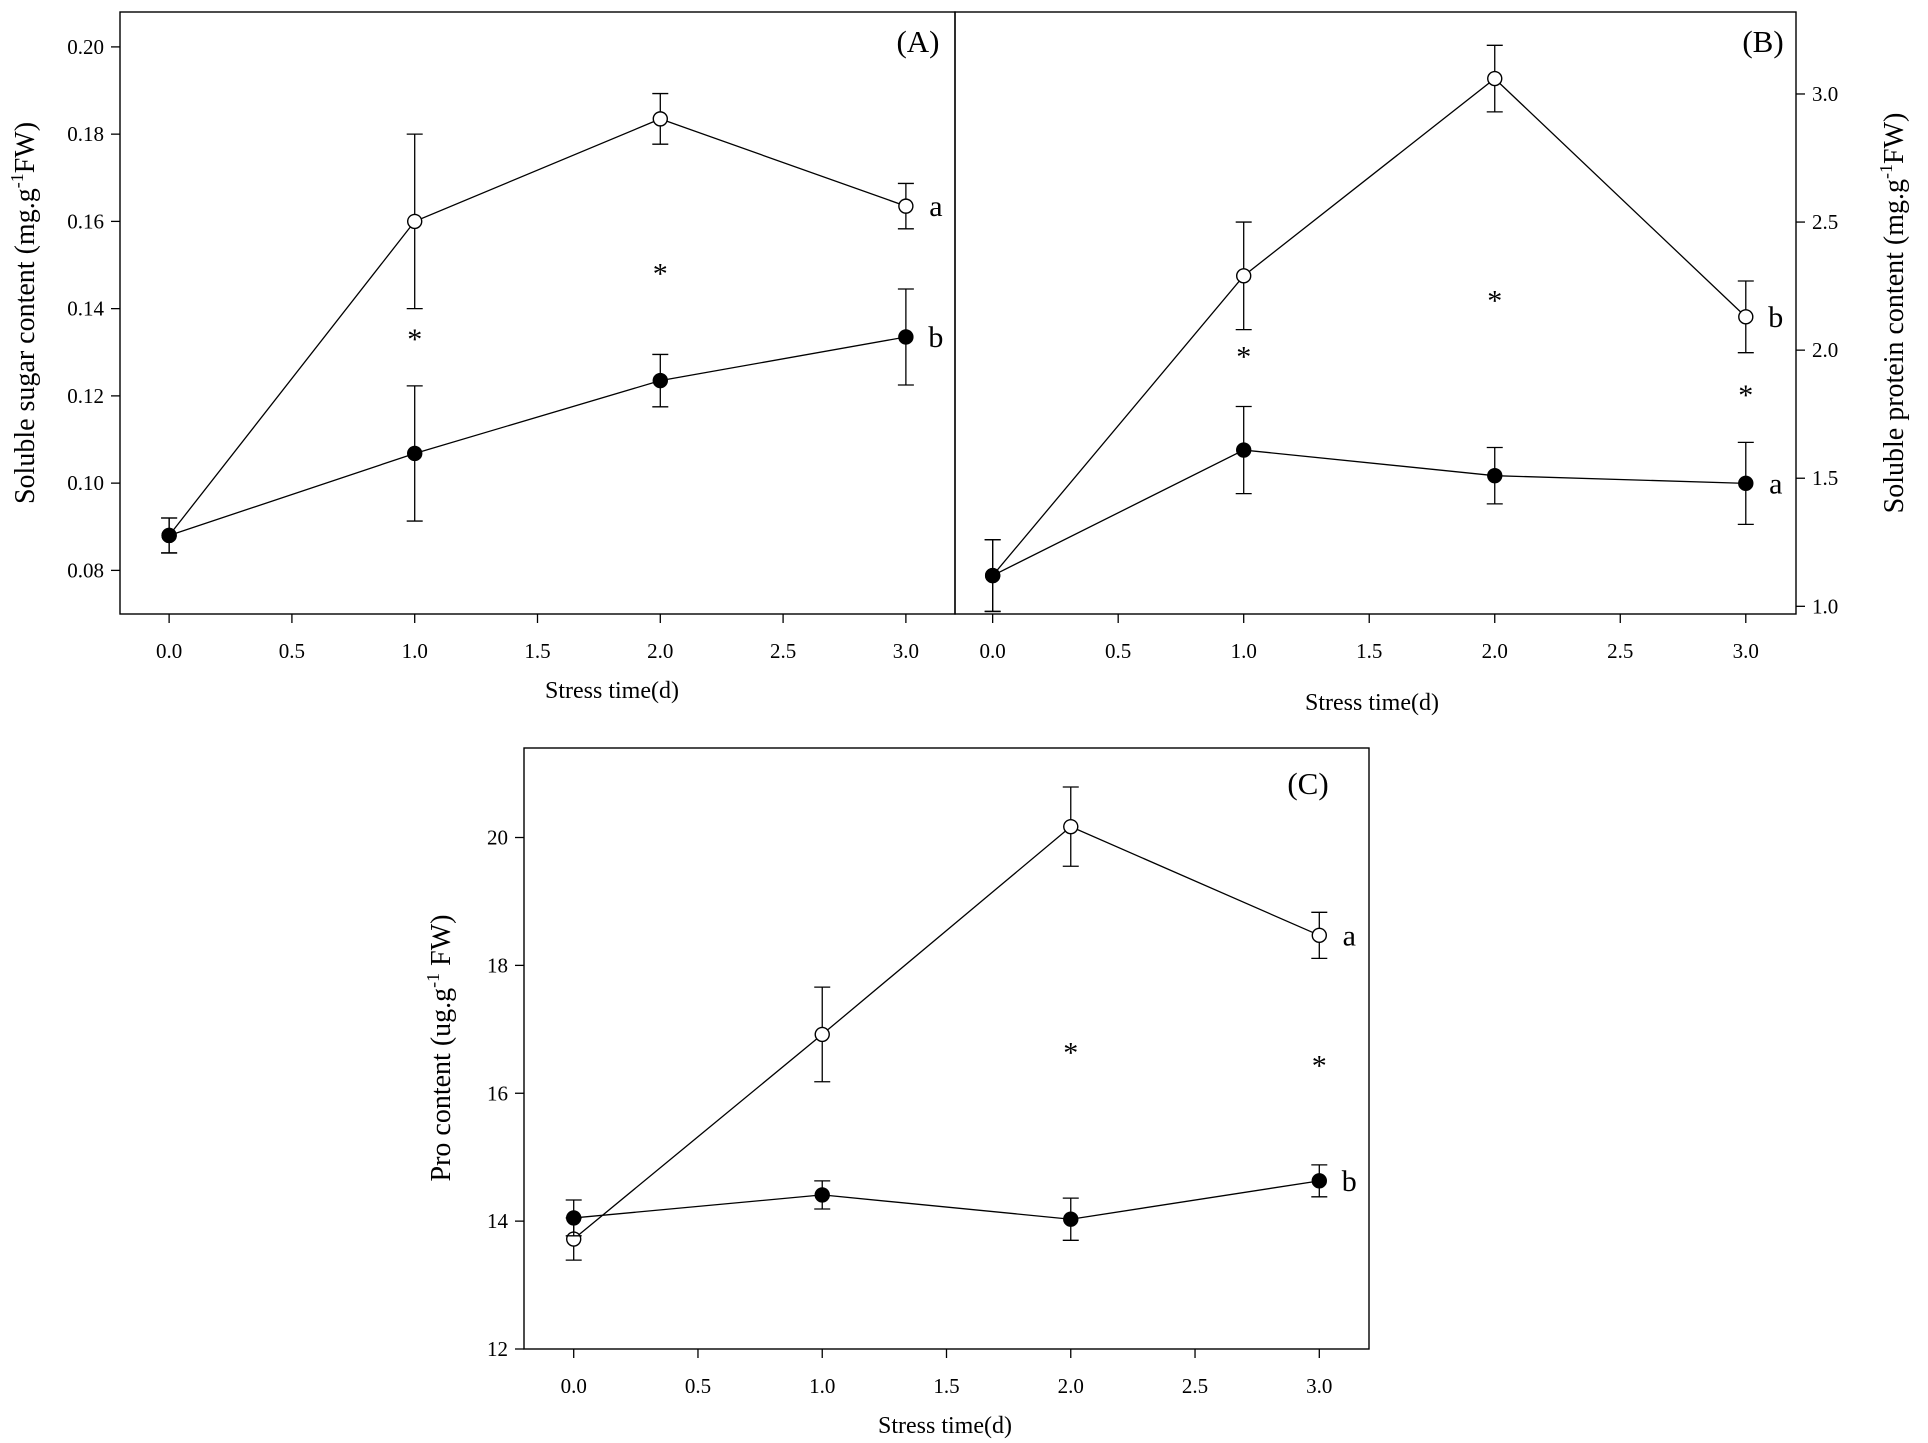  I want to click on y-tick-label: 2.5, so click(1825, 222).